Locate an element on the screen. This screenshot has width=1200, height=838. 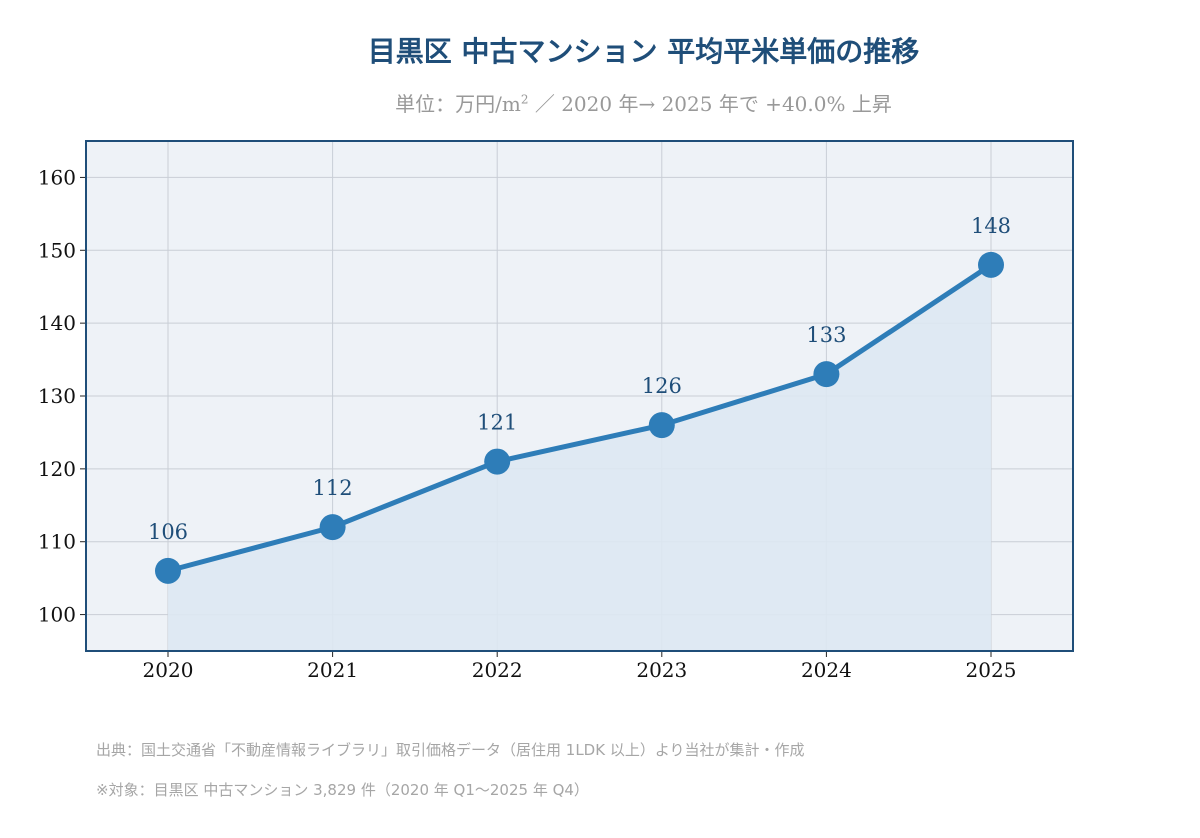
chart-subtitle: 単位：万円/m2 ／ 2020 年→ 2025 年で +40.0% 上昇 is located at coordinates (600, 102).